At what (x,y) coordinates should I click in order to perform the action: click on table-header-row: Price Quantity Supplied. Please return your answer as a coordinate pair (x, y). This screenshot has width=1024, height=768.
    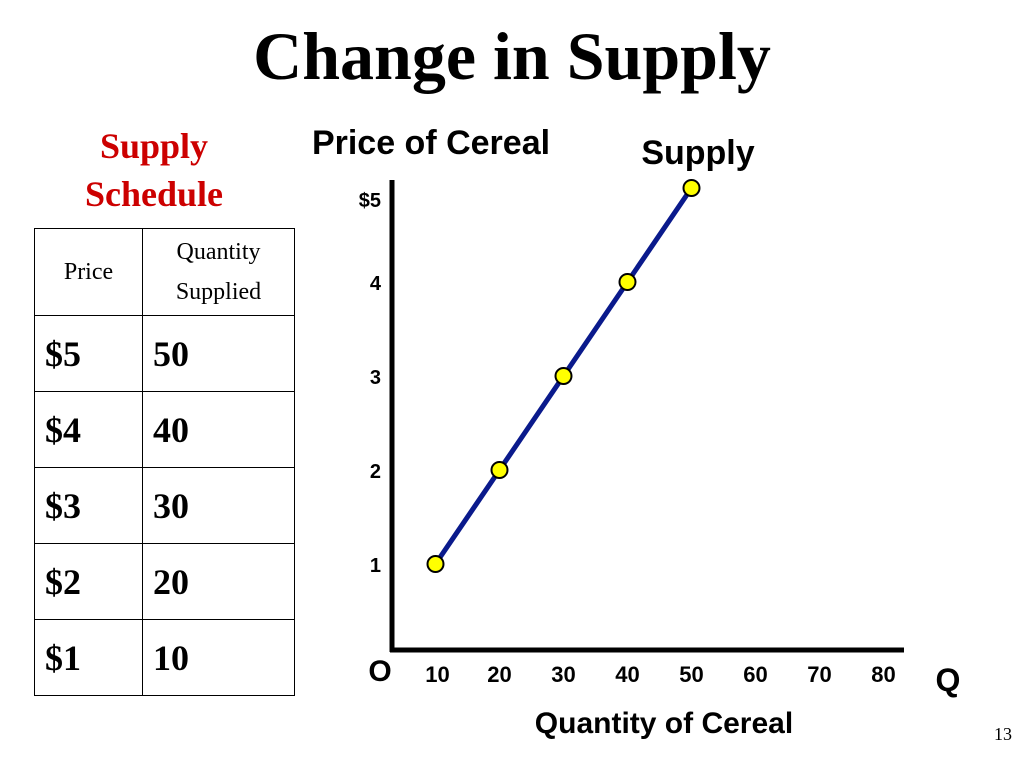
    Looking at the image, I should click on (164, 272).